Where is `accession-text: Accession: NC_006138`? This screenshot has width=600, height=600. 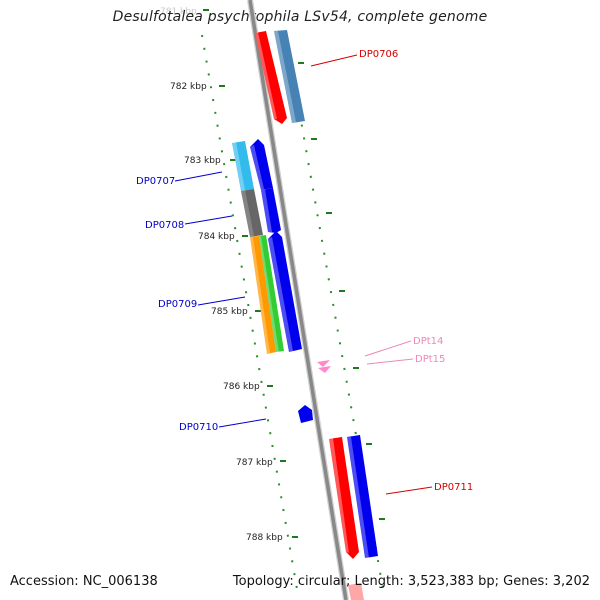
accession-text: Accession: NC_006138 is located at coordinates (84, 581).